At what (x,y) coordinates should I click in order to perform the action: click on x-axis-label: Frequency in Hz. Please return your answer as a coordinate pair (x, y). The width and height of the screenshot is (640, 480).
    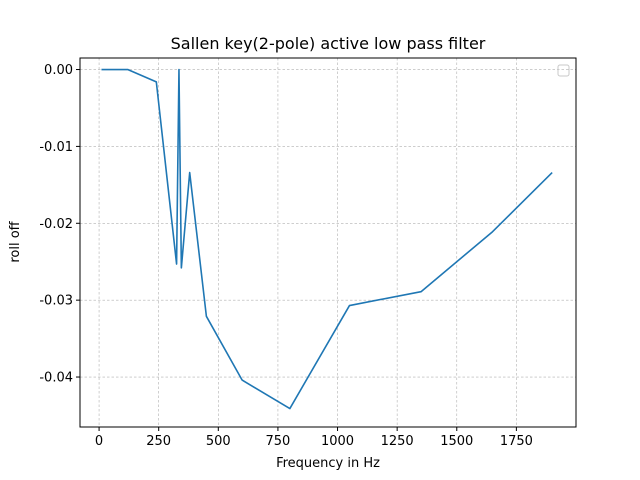
    Looking at the image, I should click on (328, 463).